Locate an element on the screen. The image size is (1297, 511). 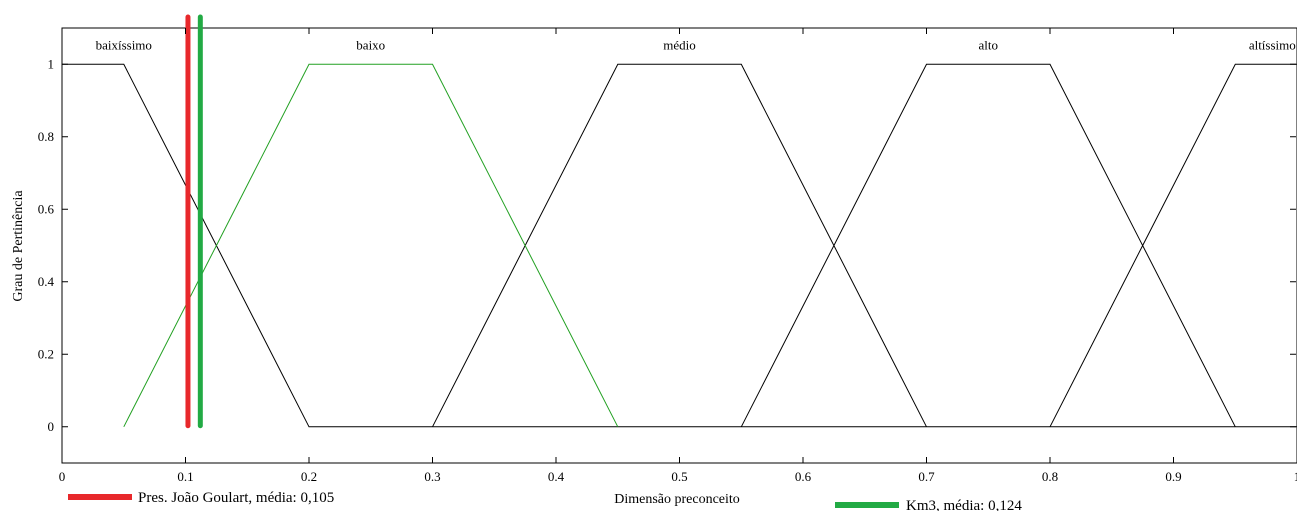
legend-label-joao-goulart: Pres. João Goulart, média: 0,105 is located at coordinates (236, 498).